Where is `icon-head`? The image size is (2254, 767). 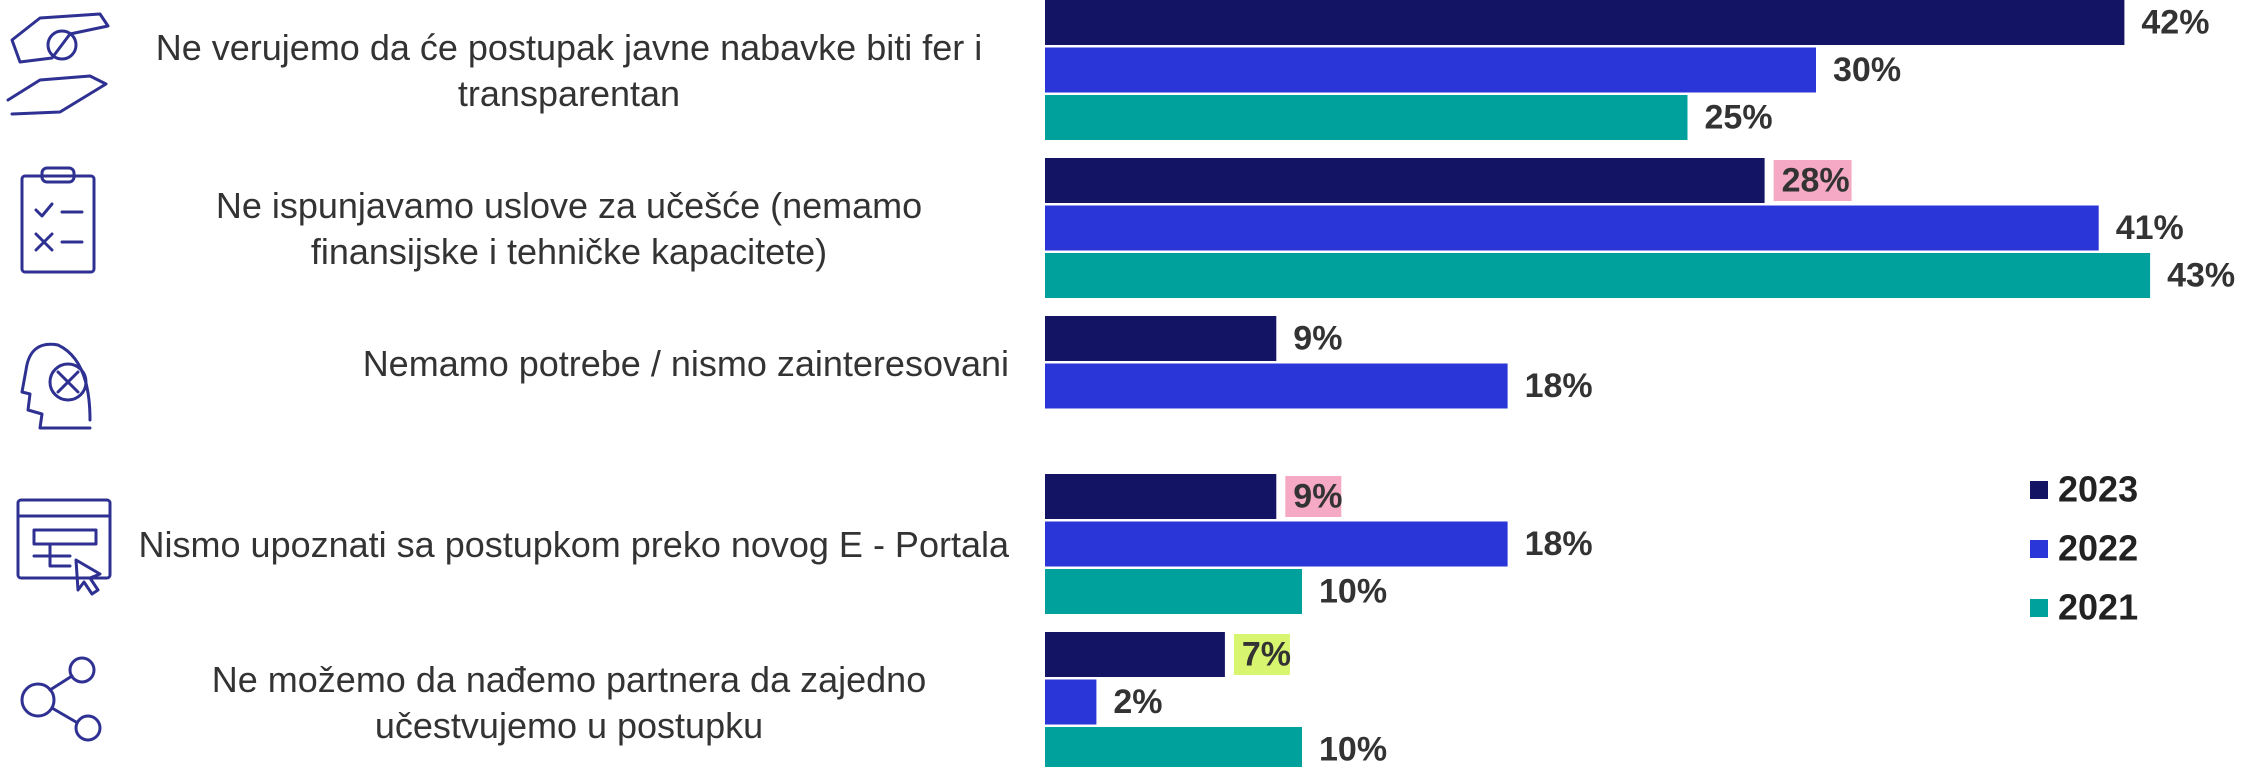
icon-head is located at coordinates (56, 386).